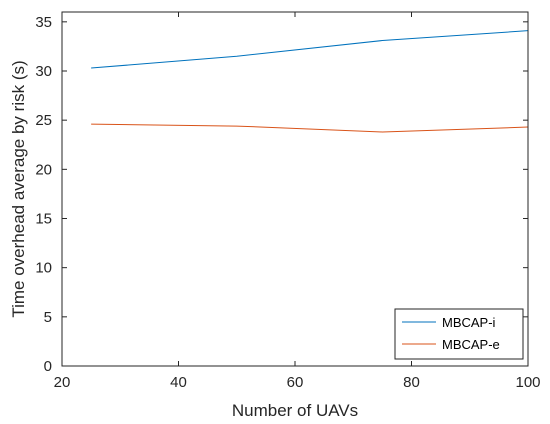  What do you see at coordinates (43, 219) in the screenshot?
I see `y-tick-label: 15` at bounding box center [43, 219].